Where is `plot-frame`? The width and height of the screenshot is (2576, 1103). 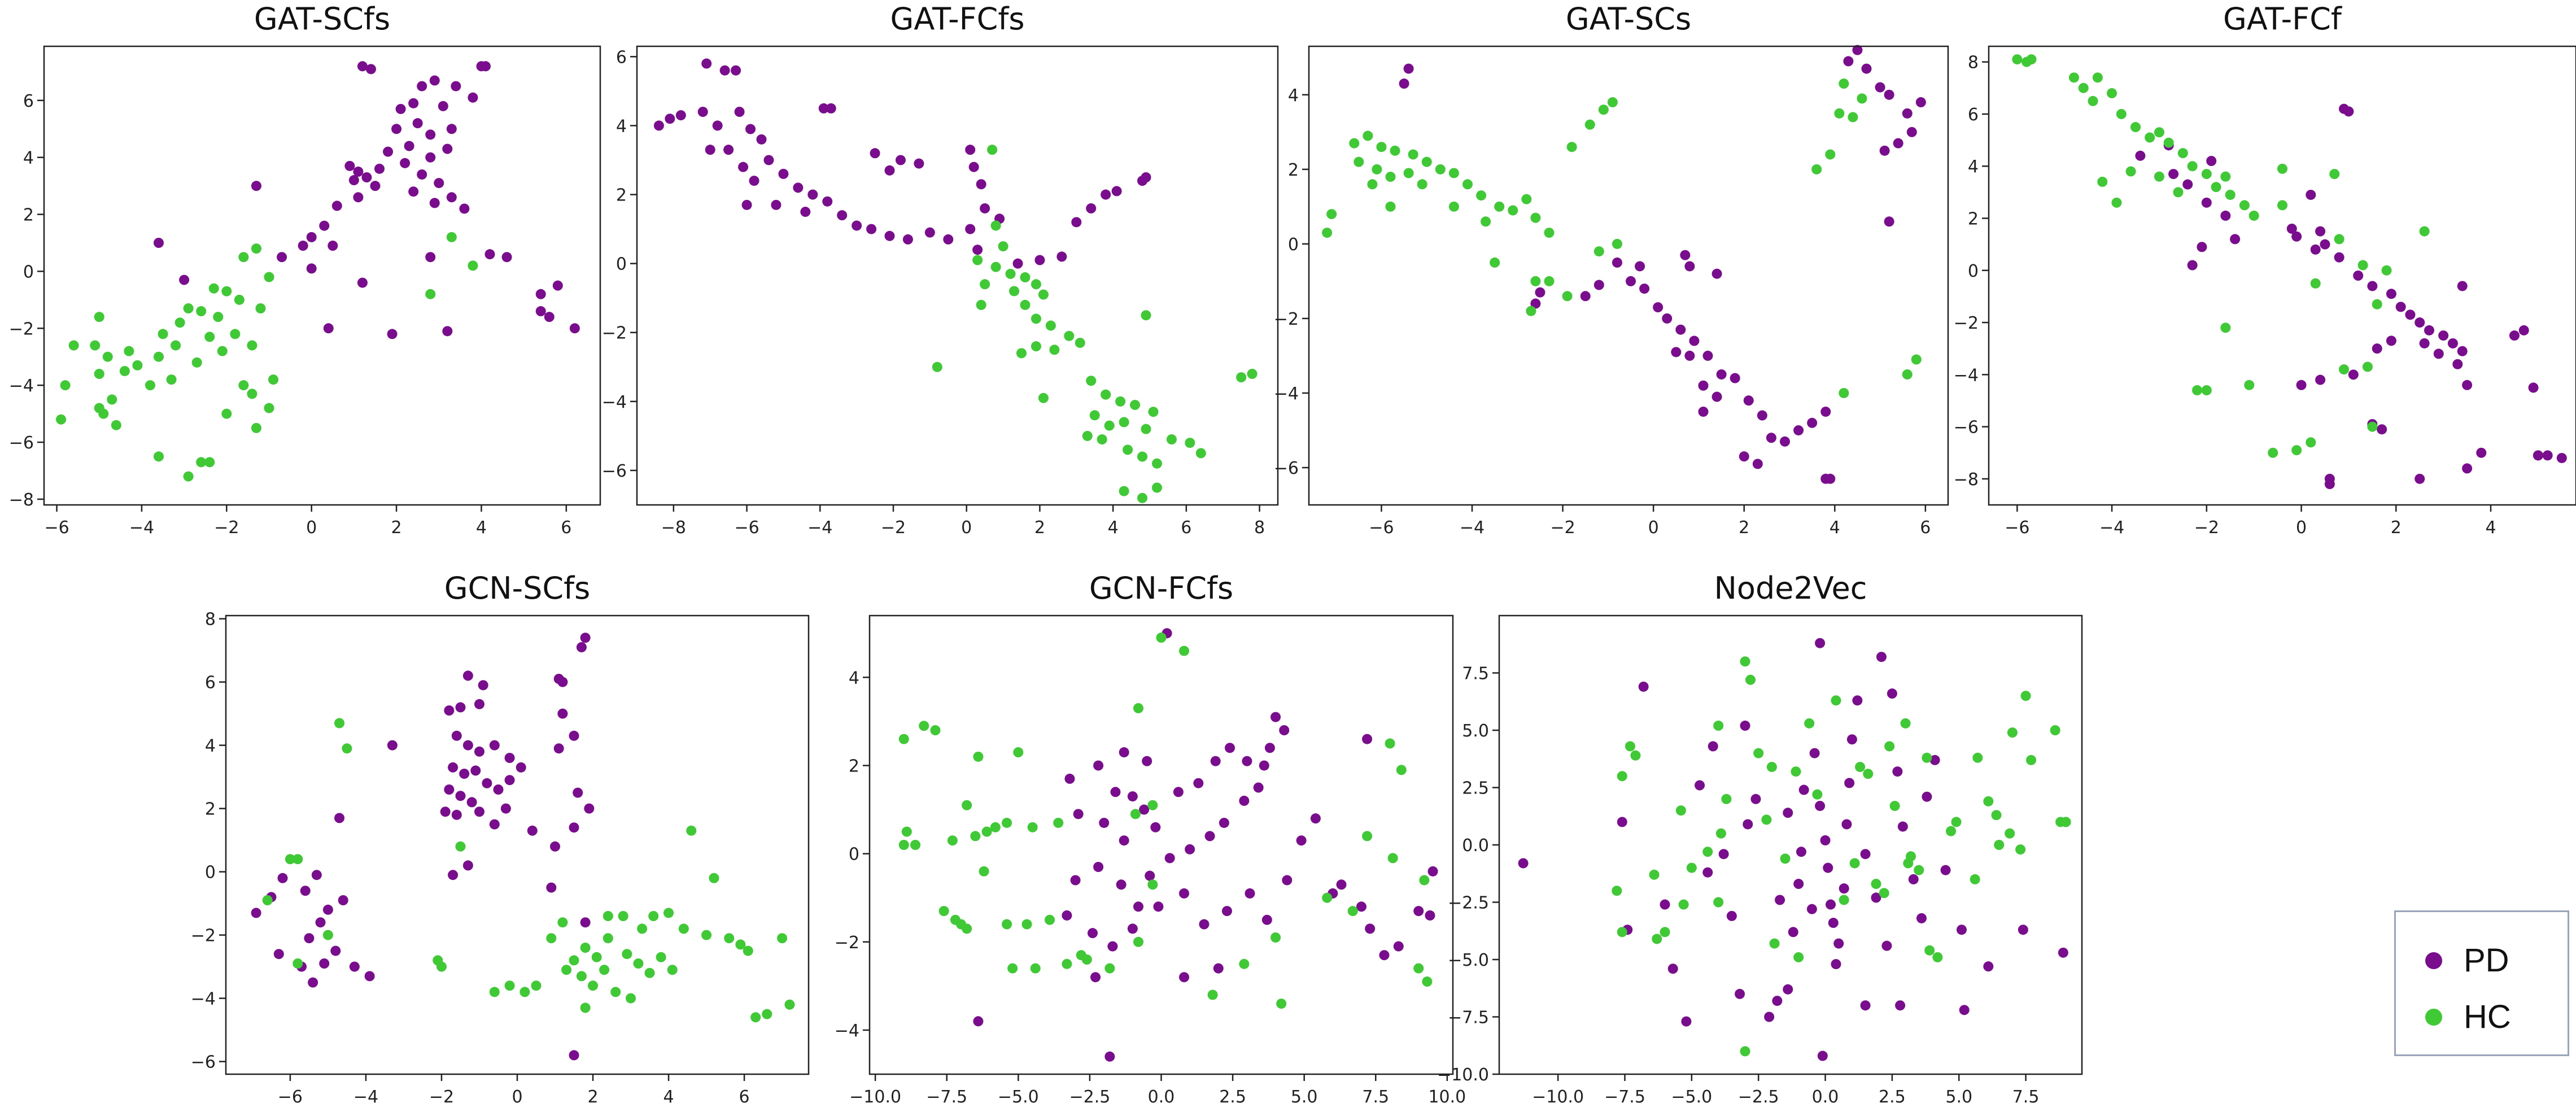 plot-frame is located at coordinates (1161, 844).